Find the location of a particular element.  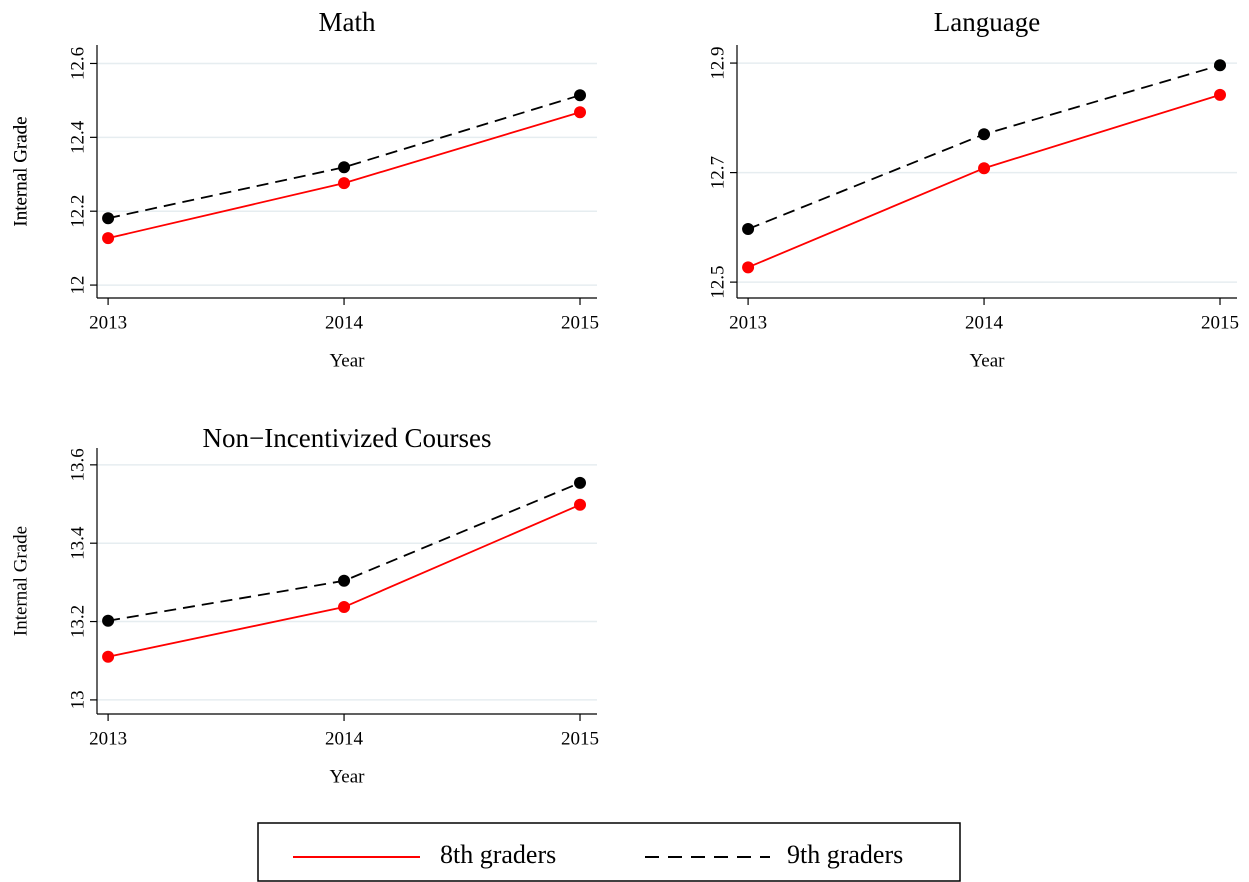

y-tick-label: 12.2 is located at coordinates (77, 211).